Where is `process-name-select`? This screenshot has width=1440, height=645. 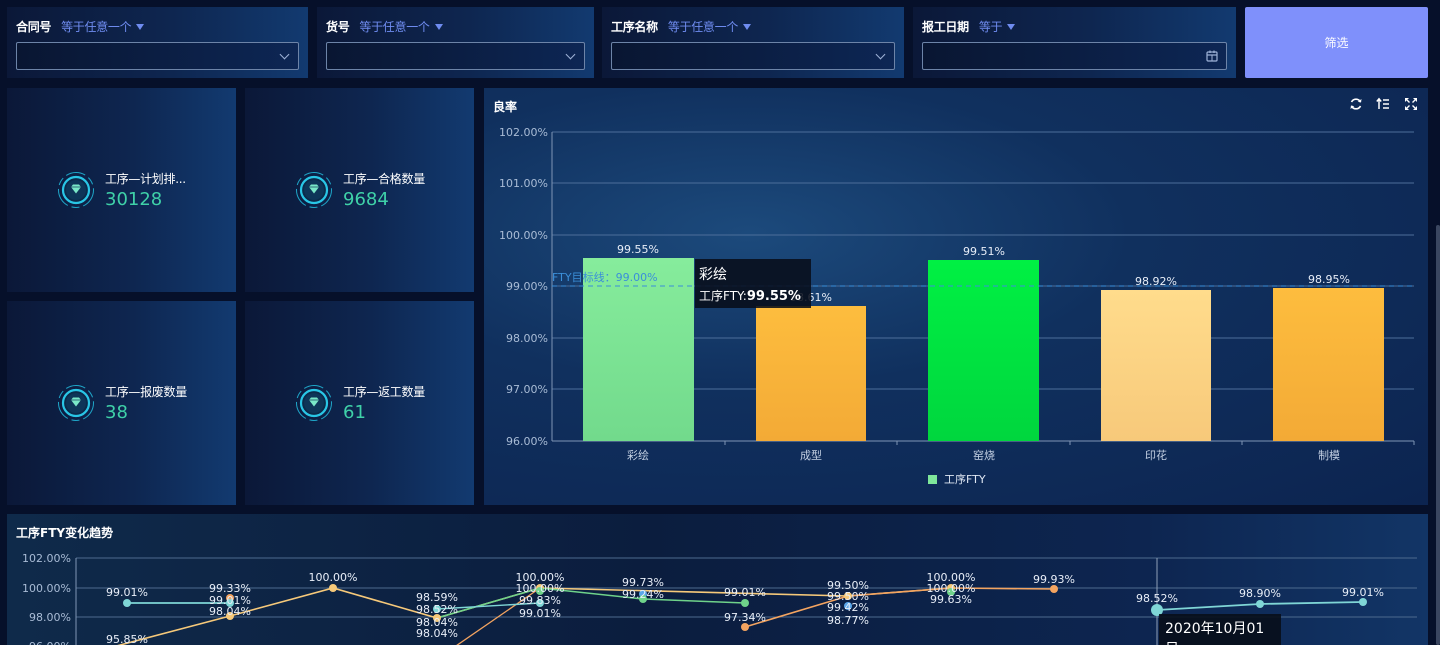
process-name-select is located at coordinates (753, 56).